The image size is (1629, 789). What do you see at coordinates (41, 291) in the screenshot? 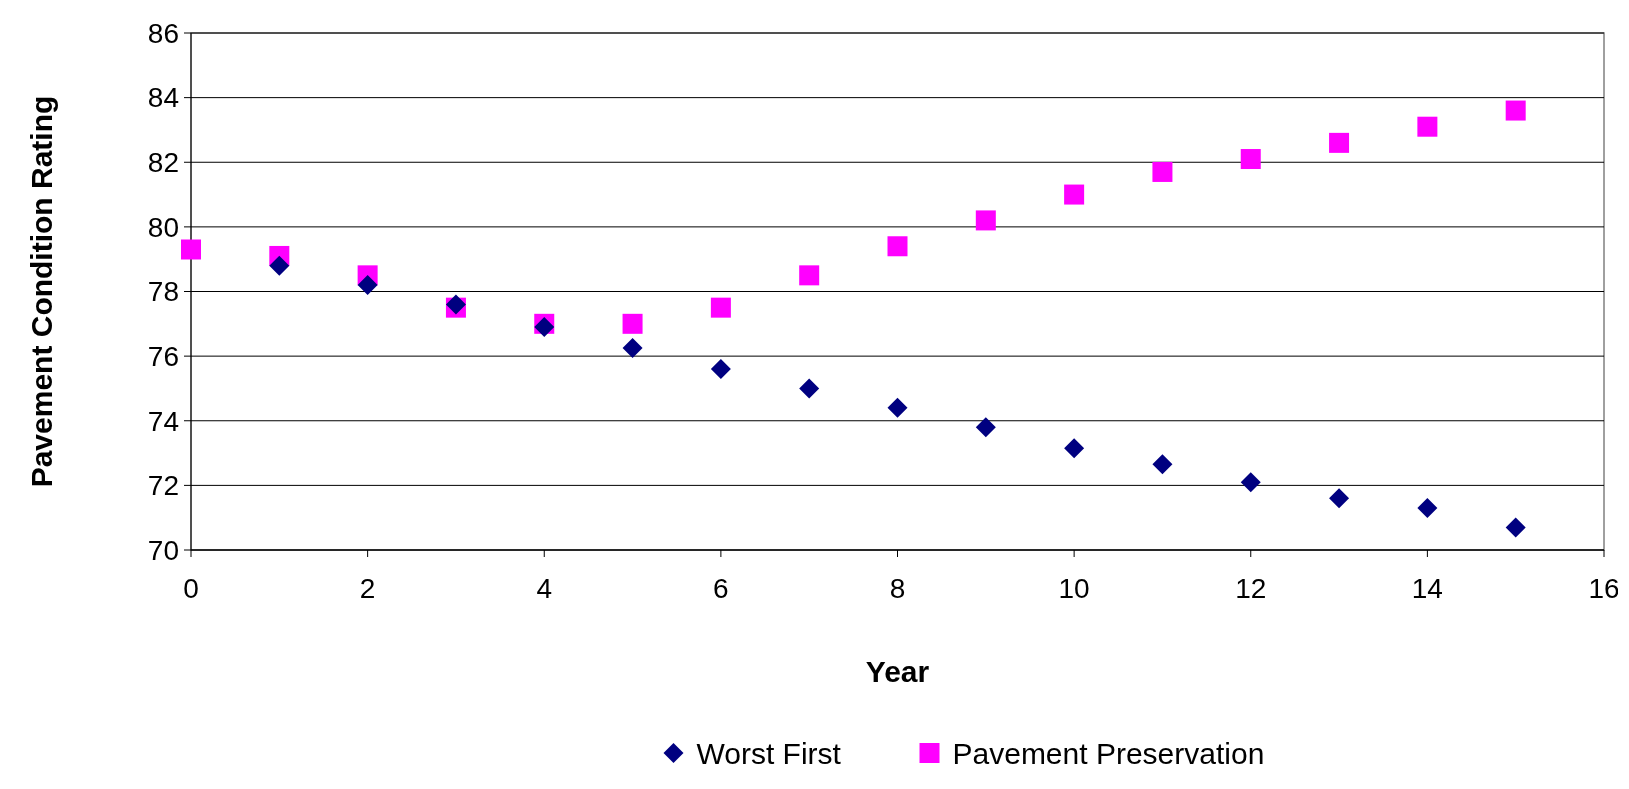
I see `y-axis-title: Pavement Condition Rating` at bounding box center [41, 291].